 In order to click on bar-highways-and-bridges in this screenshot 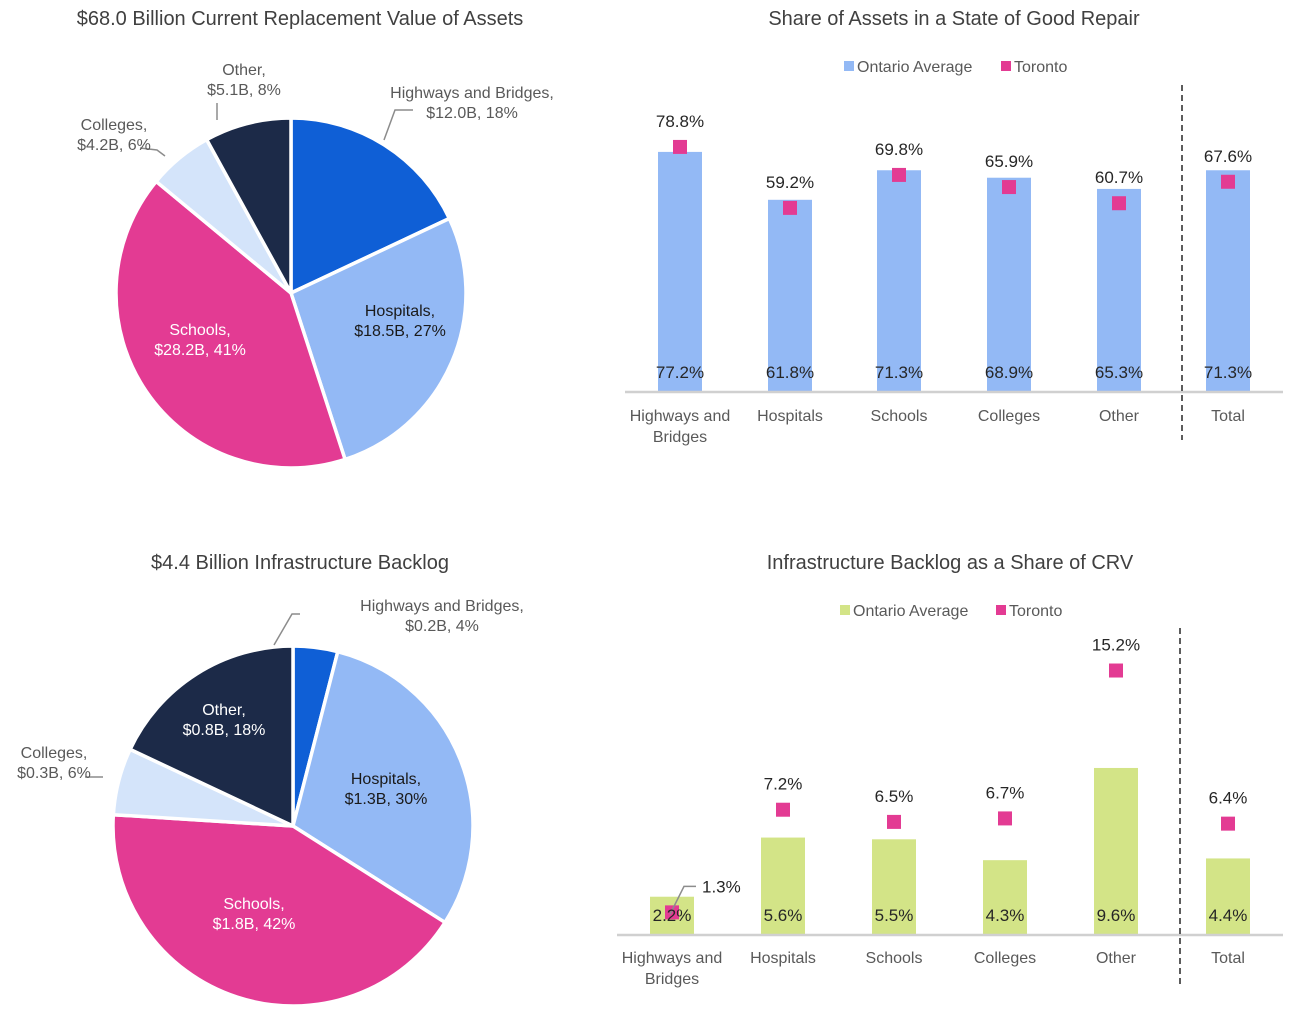, I will do `click(680, 271)`.